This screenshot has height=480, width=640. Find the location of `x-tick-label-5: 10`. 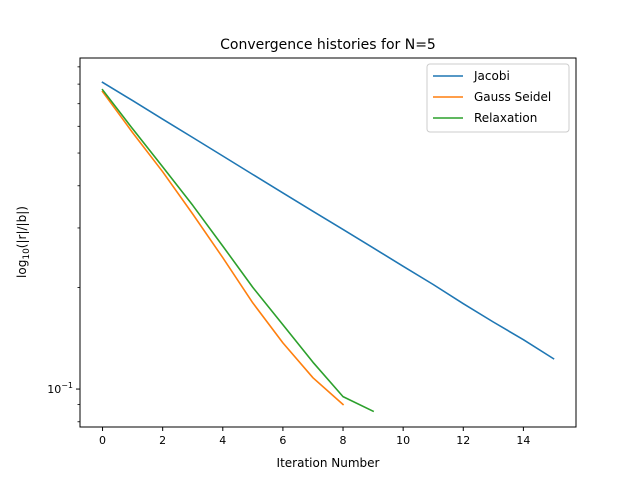

x-tick-label-5: 10 is located at coordinates (403, 440).